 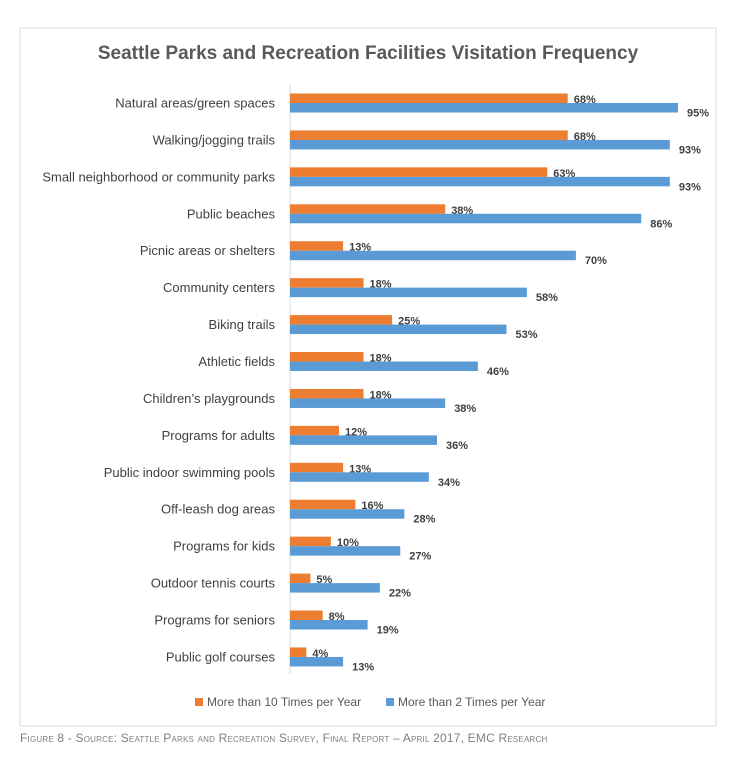 What do you see at coordinates (471, 702) in the screenshot?
I see `legend-label: More than 2 Times per Year` at bounding box center [471, 702].